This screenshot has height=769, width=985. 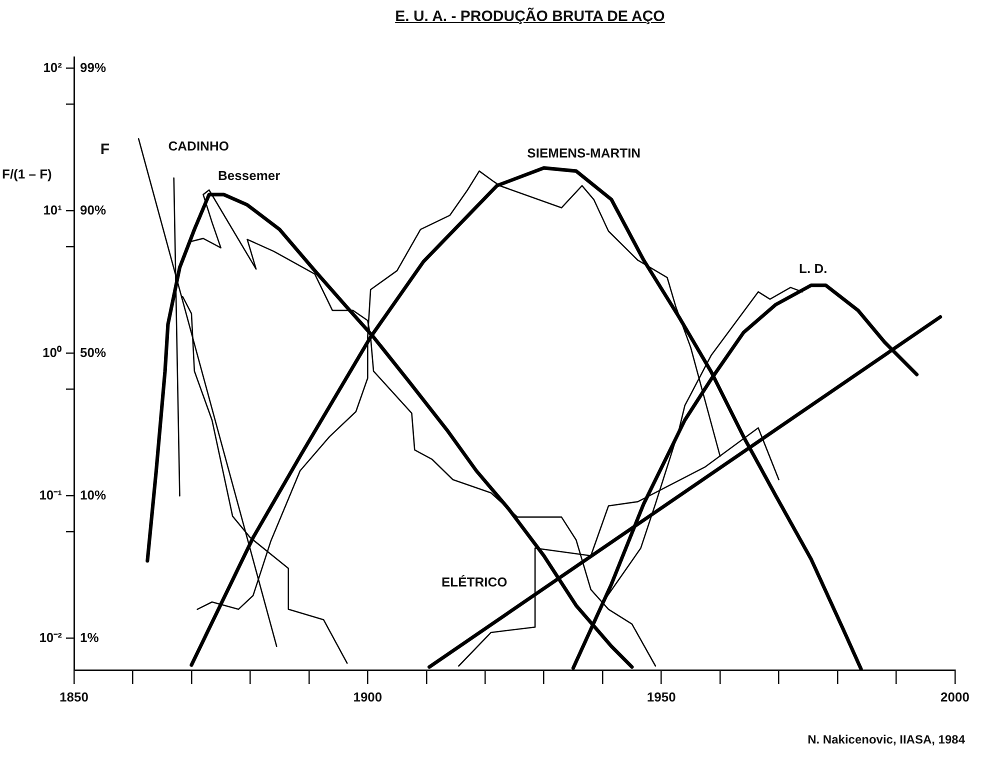 I want to click on y-tick-label: 10¹, so click(x=52, y=210).